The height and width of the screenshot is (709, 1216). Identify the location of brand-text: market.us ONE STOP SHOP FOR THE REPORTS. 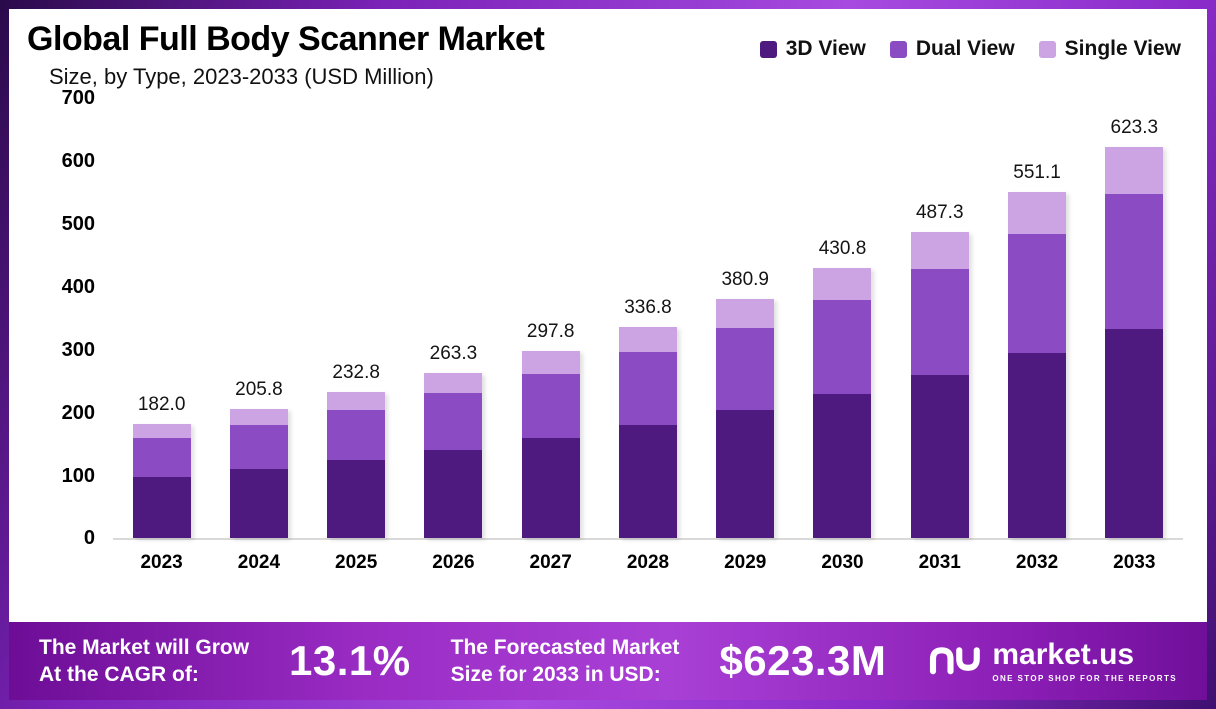
(1084, 661).